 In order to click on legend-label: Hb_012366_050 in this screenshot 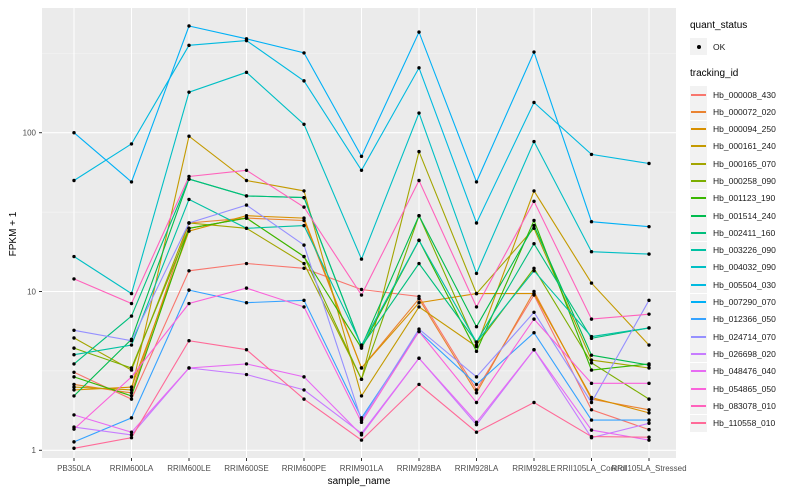, I will do `click(744, 319)`.